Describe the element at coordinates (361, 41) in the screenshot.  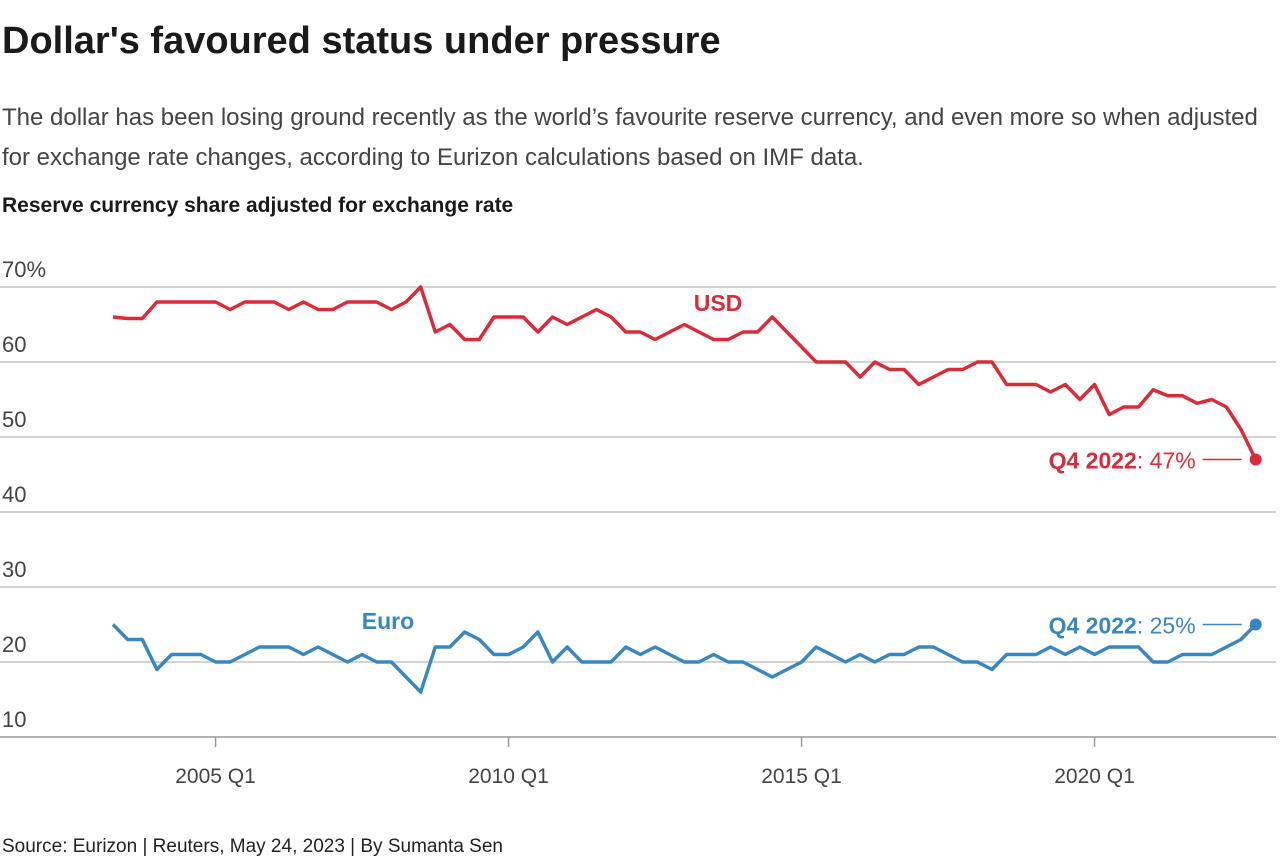
I see `chart-title: Dollar's favoured status under pressure` at that location.